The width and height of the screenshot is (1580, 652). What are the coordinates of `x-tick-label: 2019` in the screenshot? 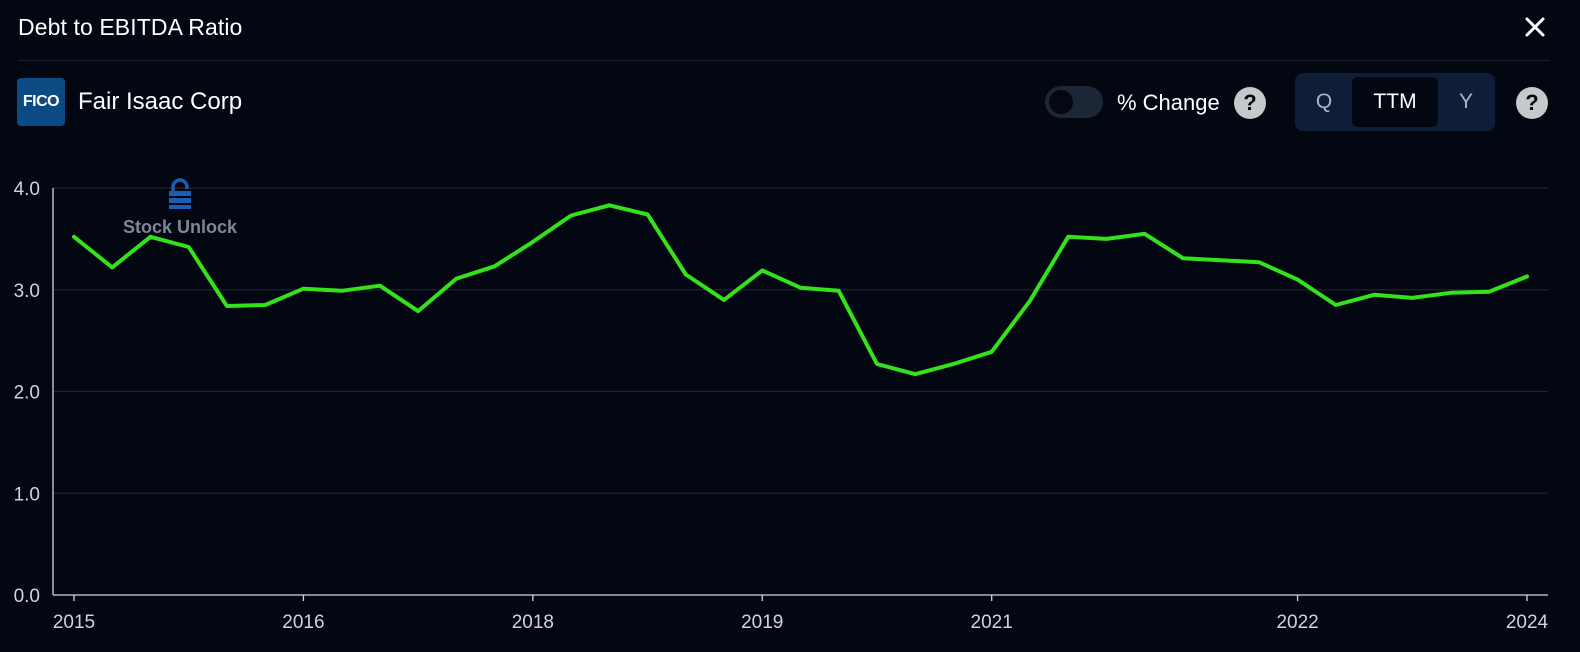 It's located at (762, 622).